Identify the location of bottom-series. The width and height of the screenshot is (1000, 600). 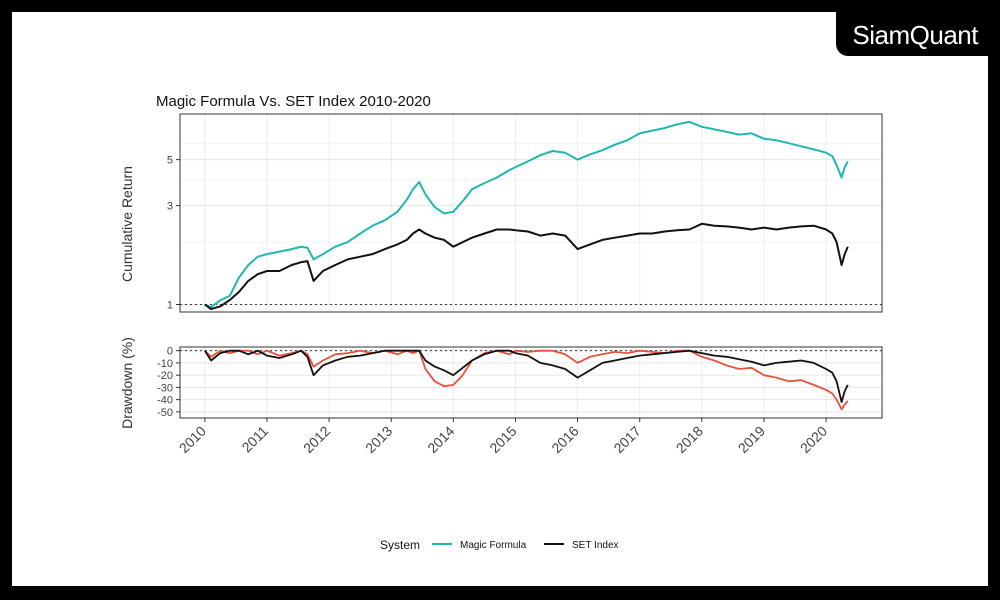
(531, 380).